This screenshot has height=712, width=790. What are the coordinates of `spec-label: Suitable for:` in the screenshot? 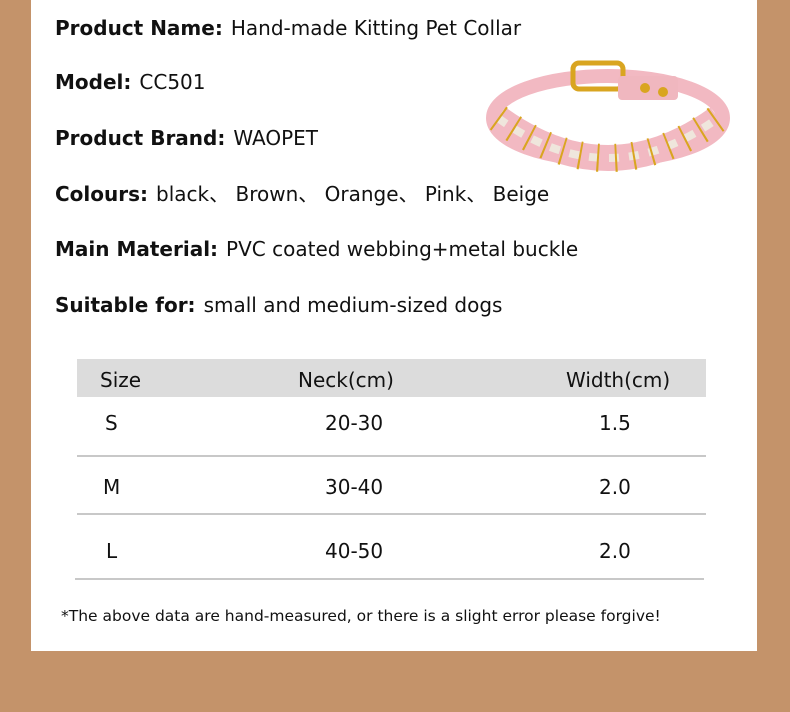 It's located at (125, 305).